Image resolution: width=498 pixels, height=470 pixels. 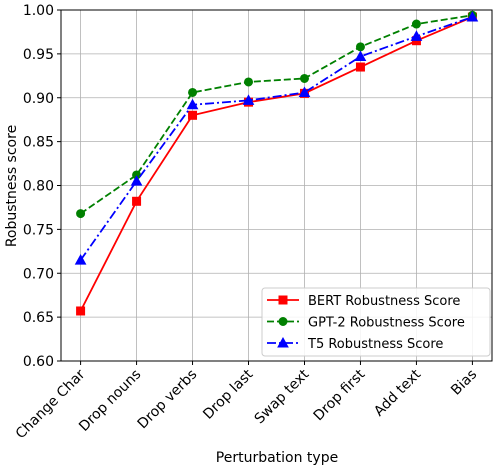 What do you see at coordinates (38, 11) in the screenshot?
I see `y-tick-label: 1.00` at bounding box center [38, 11].